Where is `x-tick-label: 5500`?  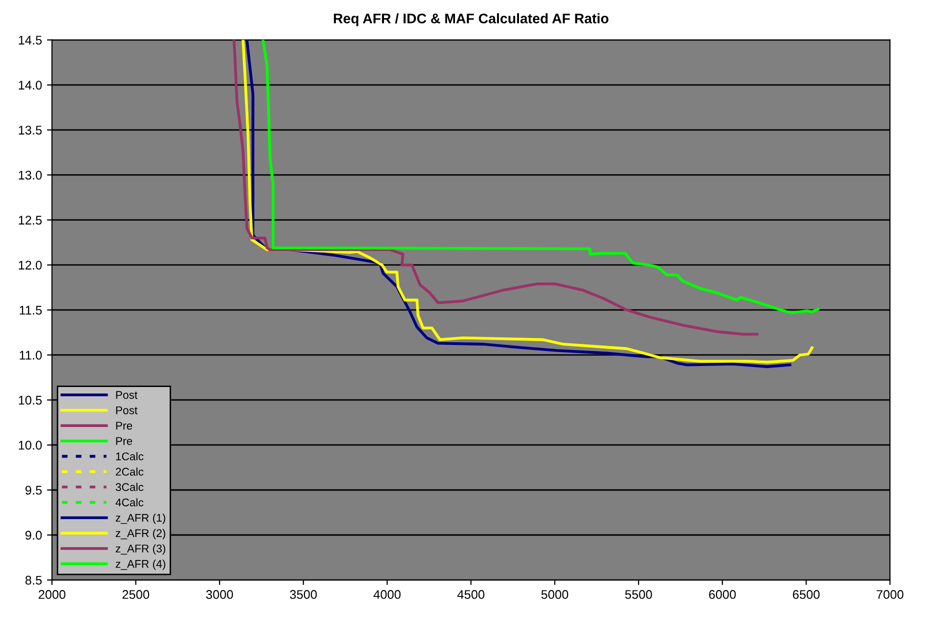 x-tick-label: 5500 is located at coordinates (638, 594).